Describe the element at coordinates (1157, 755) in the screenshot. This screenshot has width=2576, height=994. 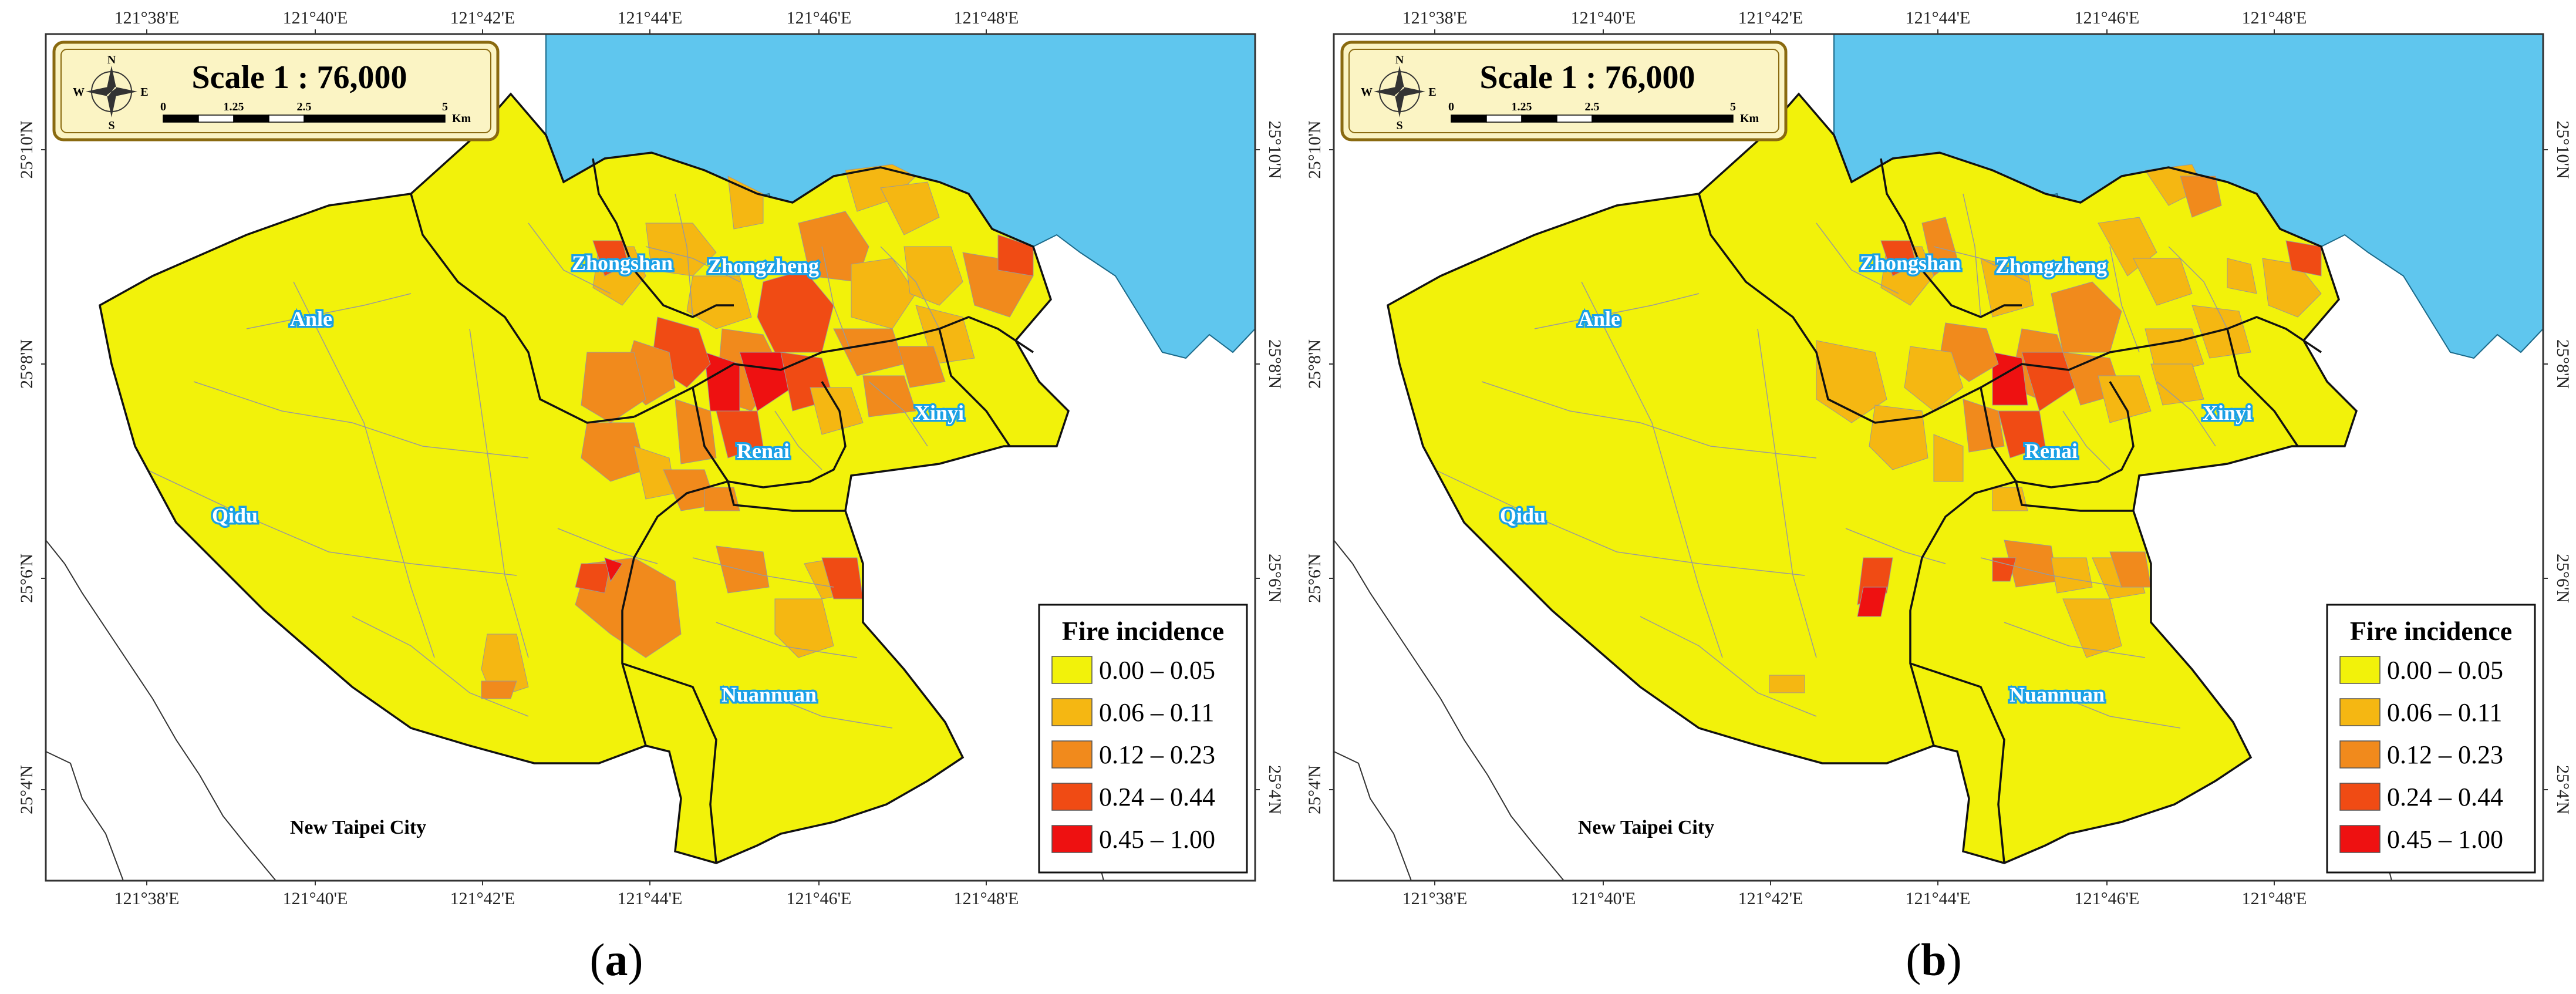
I see `legend-label: 0.12 – 0.23` at that location.